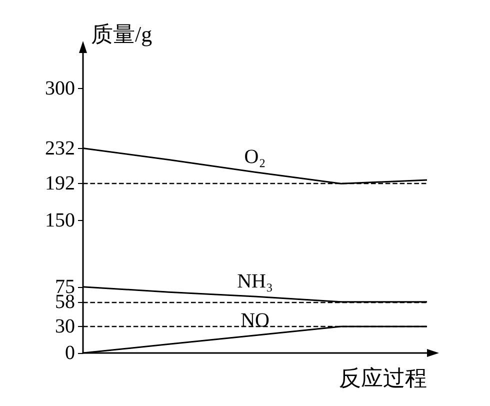 Image resolution: width=490 pixels, height=406 pixels. I want to click on y-tick-label: 192, so click(60, 183).